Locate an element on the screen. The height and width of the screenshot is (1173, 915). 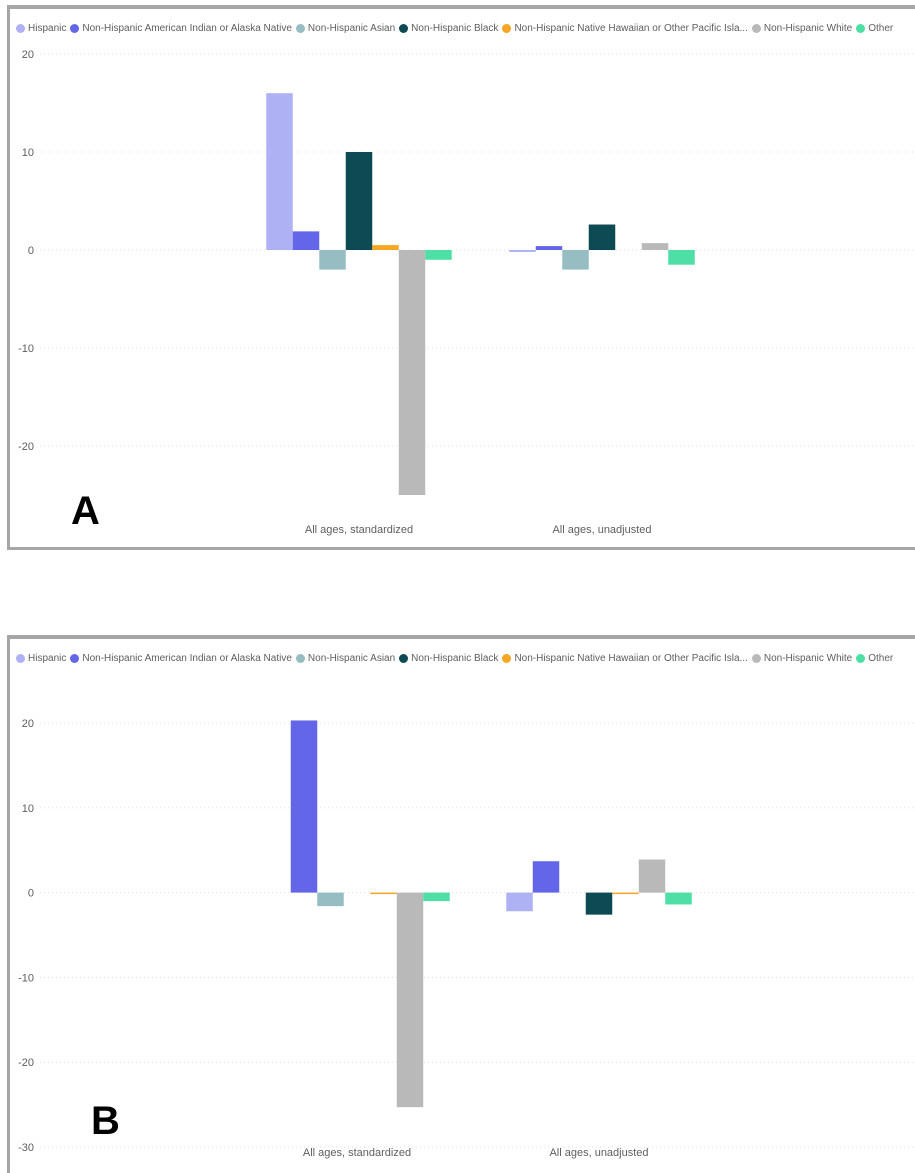
panel-letter: A is located at coordinates (85, 511).